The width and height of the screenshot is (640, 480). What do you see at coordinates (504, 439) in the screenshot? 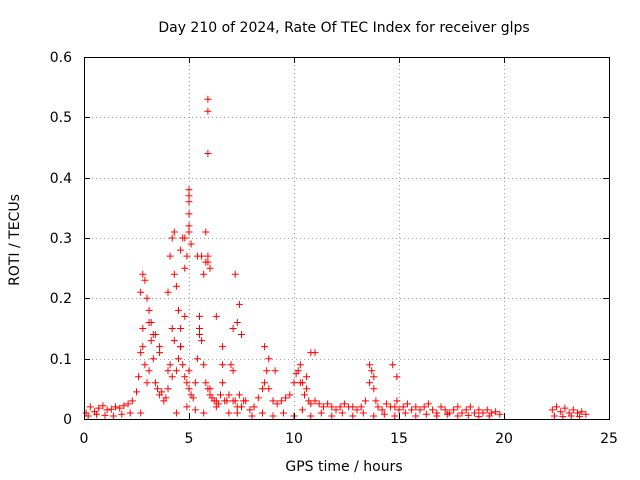
I see `x-tick-label: 20` at bounding box center [504, 439].